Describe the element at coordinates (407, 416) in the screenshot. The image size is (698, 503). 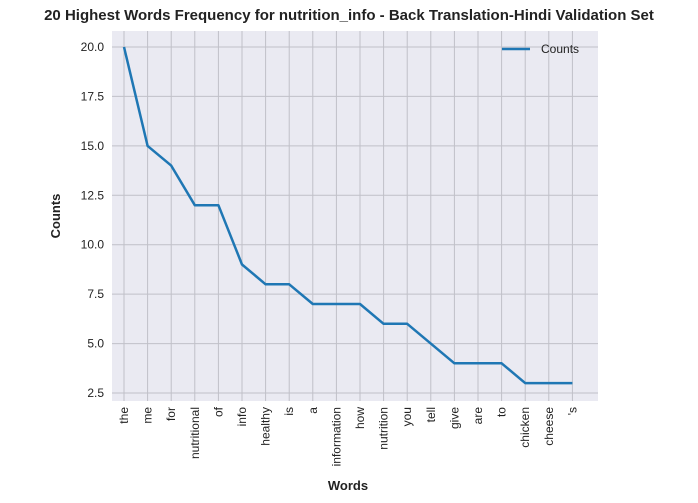
I see `x-tick-label: you` at that location.